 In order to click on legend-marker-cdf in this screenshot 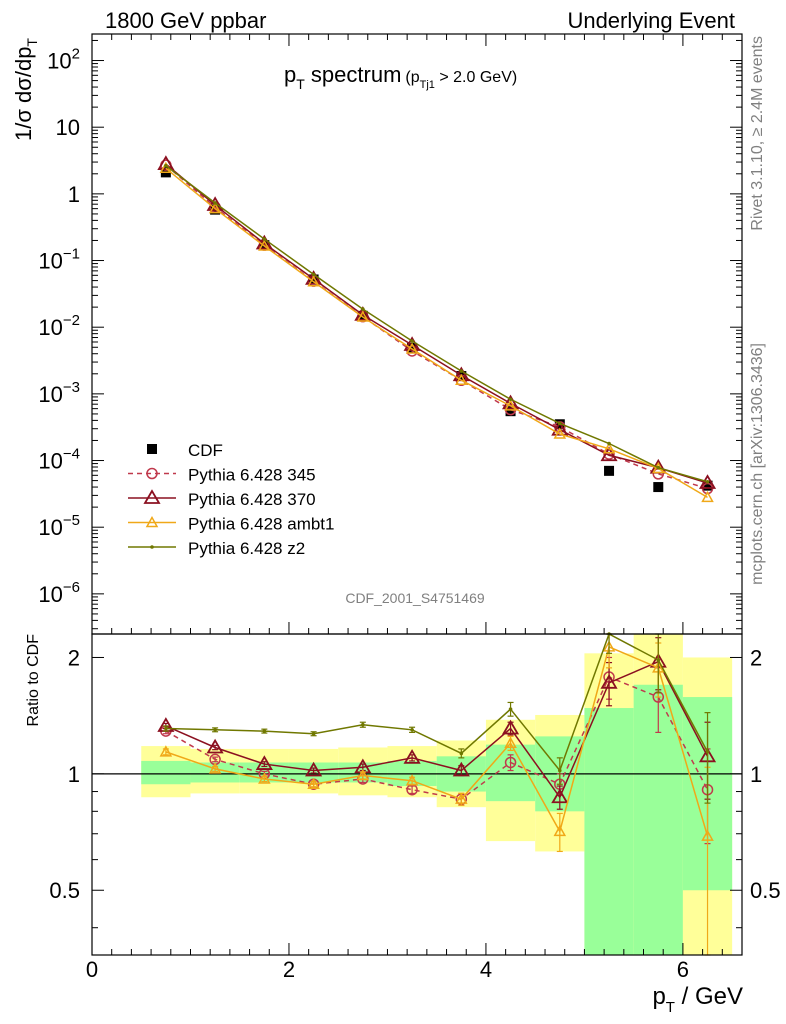, I will do `click(152, 449)`.